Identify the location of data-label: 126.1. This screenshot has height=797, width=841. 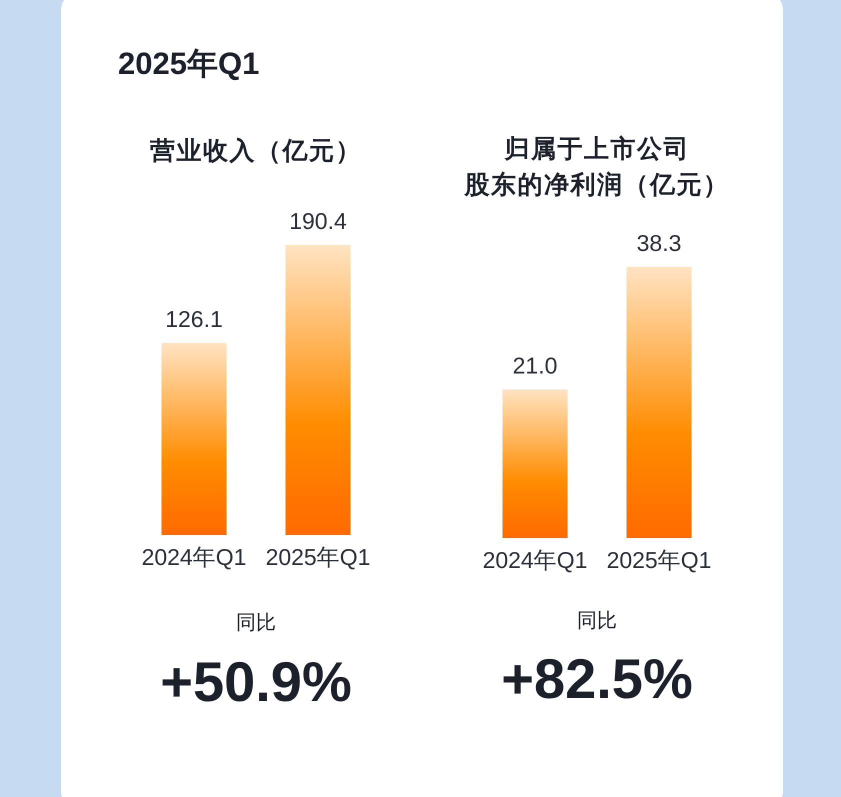
(194, 319).